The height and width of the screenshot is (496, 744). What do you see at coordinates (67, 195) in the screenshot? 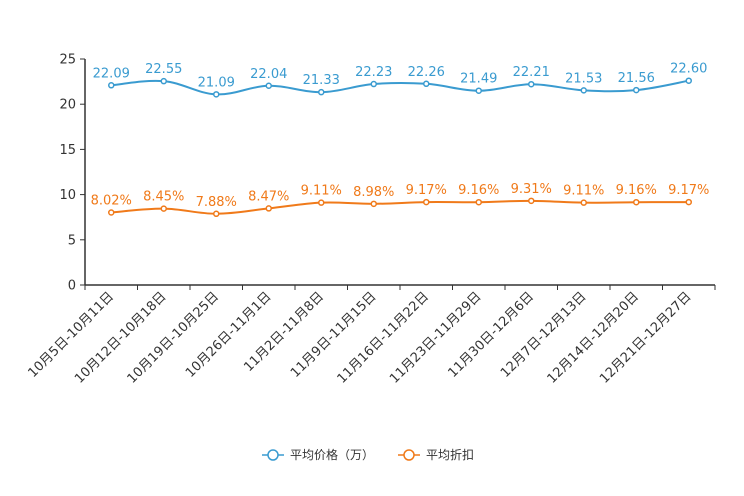
I see `y-tick-label: 10` at bounding box center [67, 195].